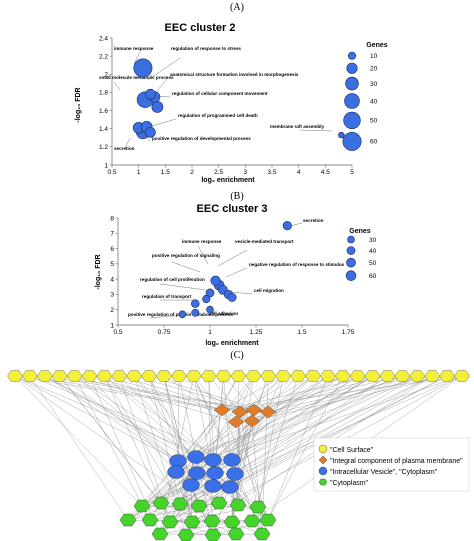 The image size is (474, 541). What do you see at coordinates (377, 45) in the screenshot?
I see `chart-a-legend-title: Genes` at bounding box center [377, 45].